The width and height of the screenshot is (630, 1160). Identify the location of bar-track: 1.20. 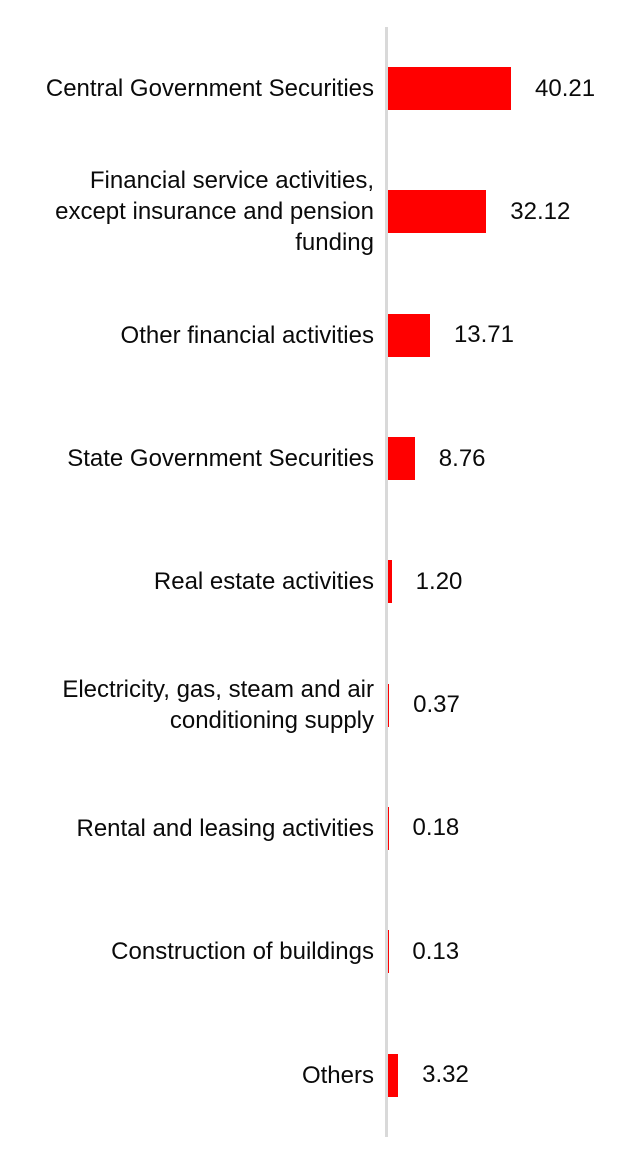
(507, 582).